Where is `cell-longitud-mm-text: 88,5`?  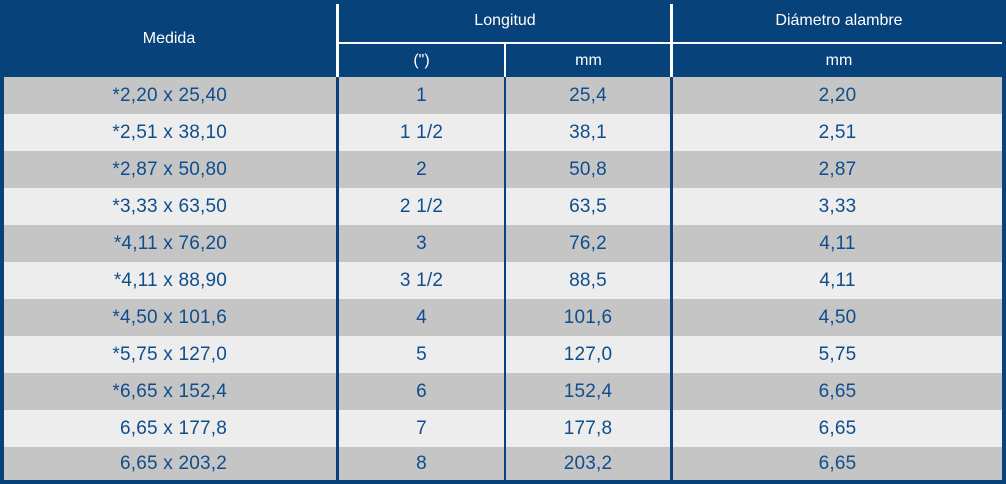 cell-longitud-mm-text: 88,5 is located at coordinates (588, 280).